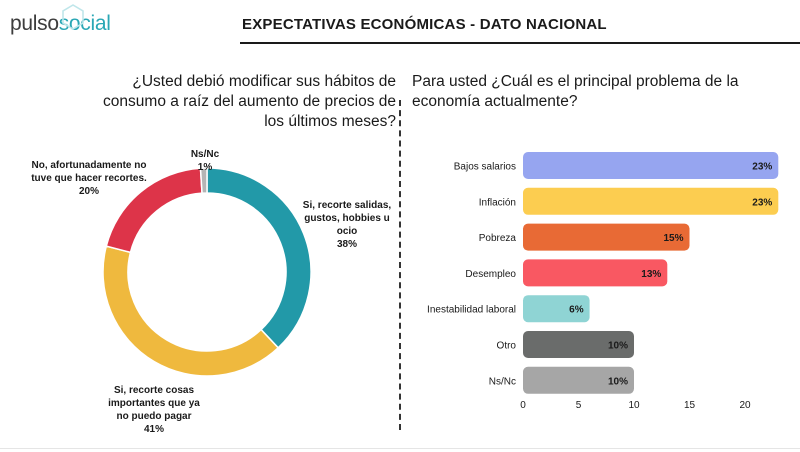  I want to click on donut-label-ns-nc: Ns/Nc 1%, so click(205, 161).